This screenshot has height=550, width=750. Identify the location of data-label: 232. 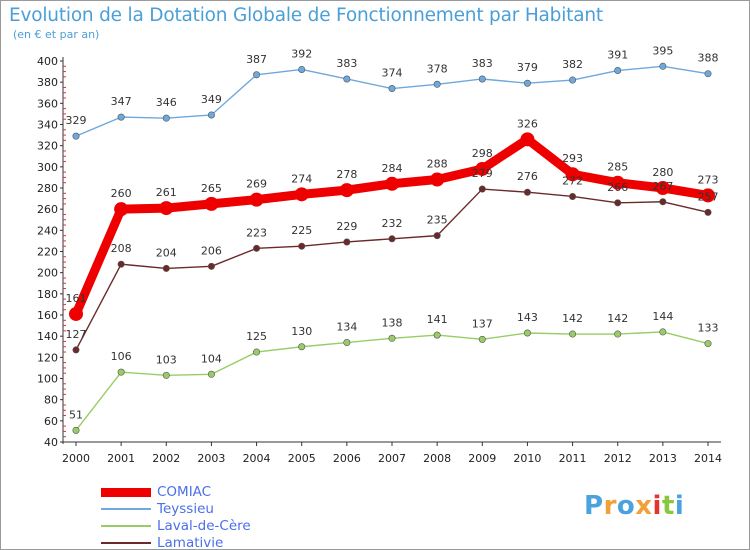
(392, 223).